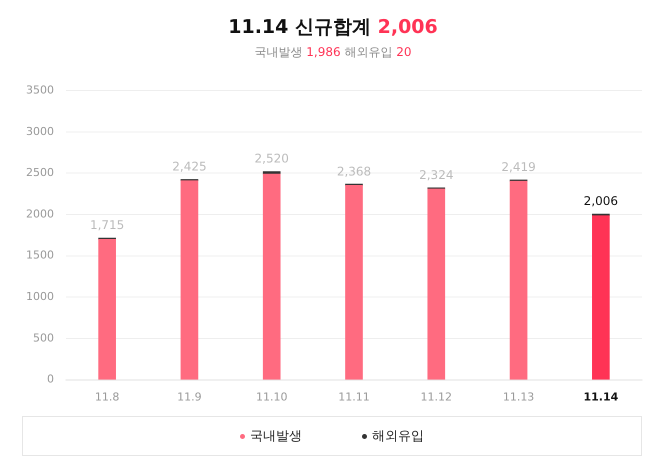 The height and width of the screenshot is (463, 666). What do you see at coordinates (518, 167) in the screenshot?
I see `total-label: 2,419` at bounding box center [518, 167].